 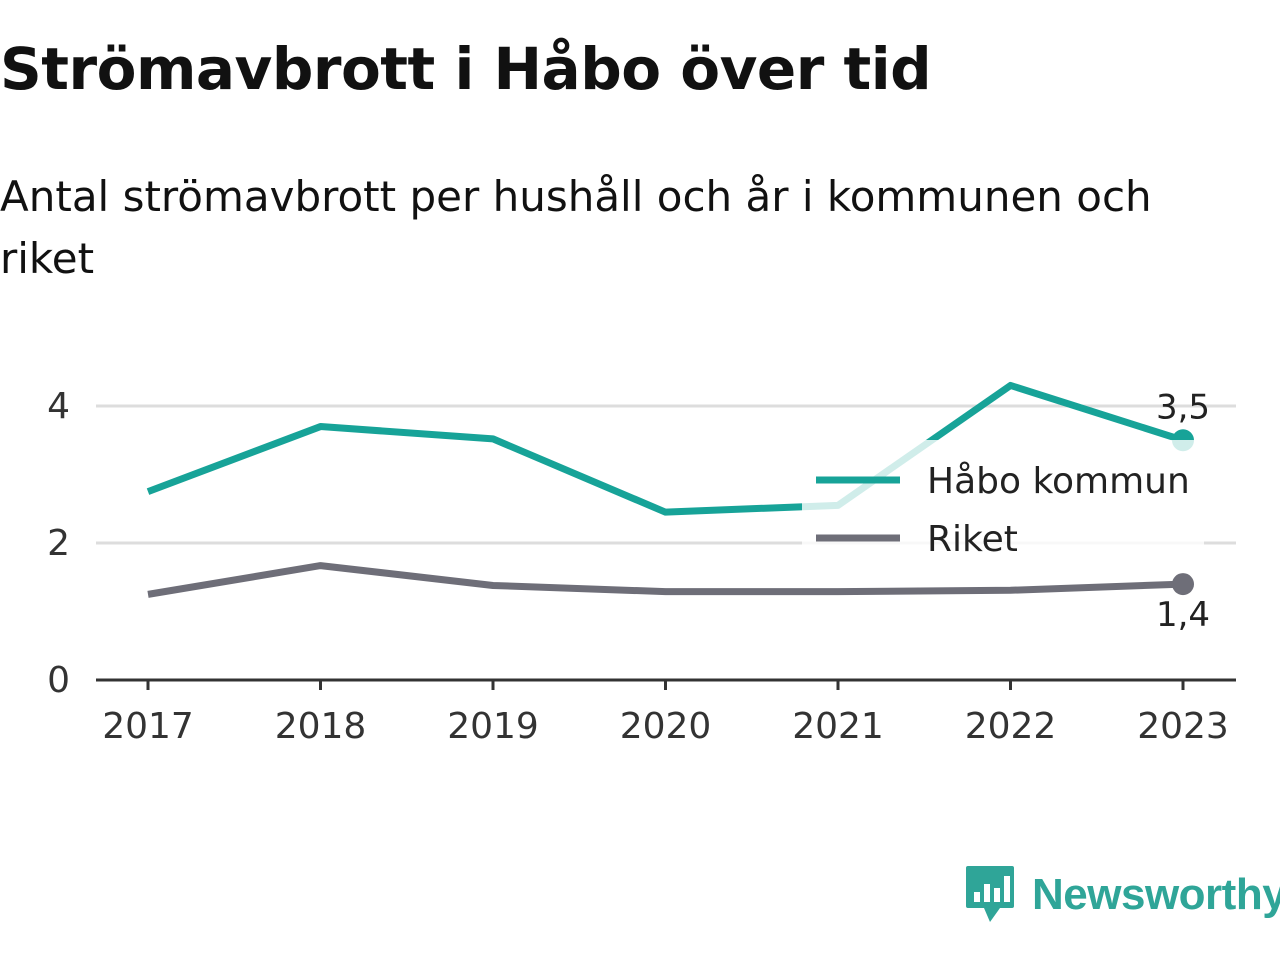 What do you see at coordinates (1183, 511) in the screenshot?
I see `data-label-layer: 3,5 1,4` at bounding box center [1183, 511].